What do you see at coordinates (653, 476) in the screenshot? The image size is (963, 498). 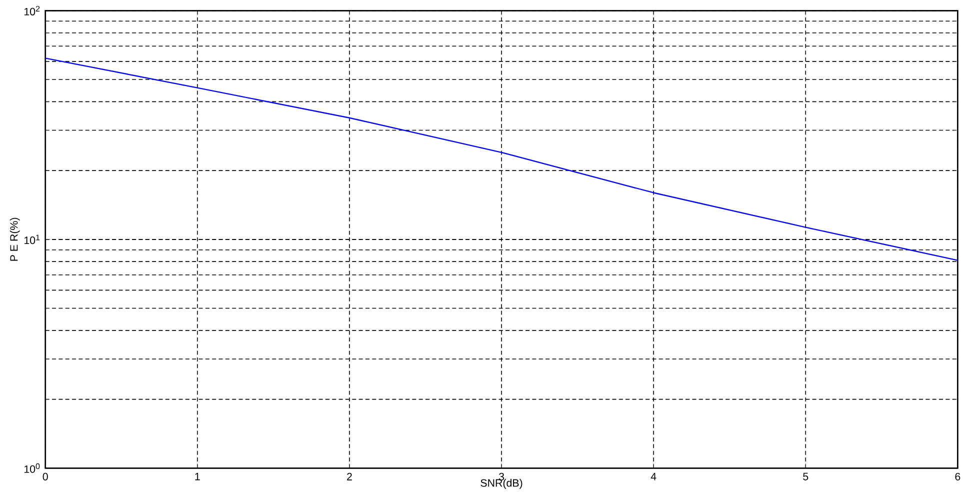 I see `x-tick-label: 4` at bounding box center [653, 476].